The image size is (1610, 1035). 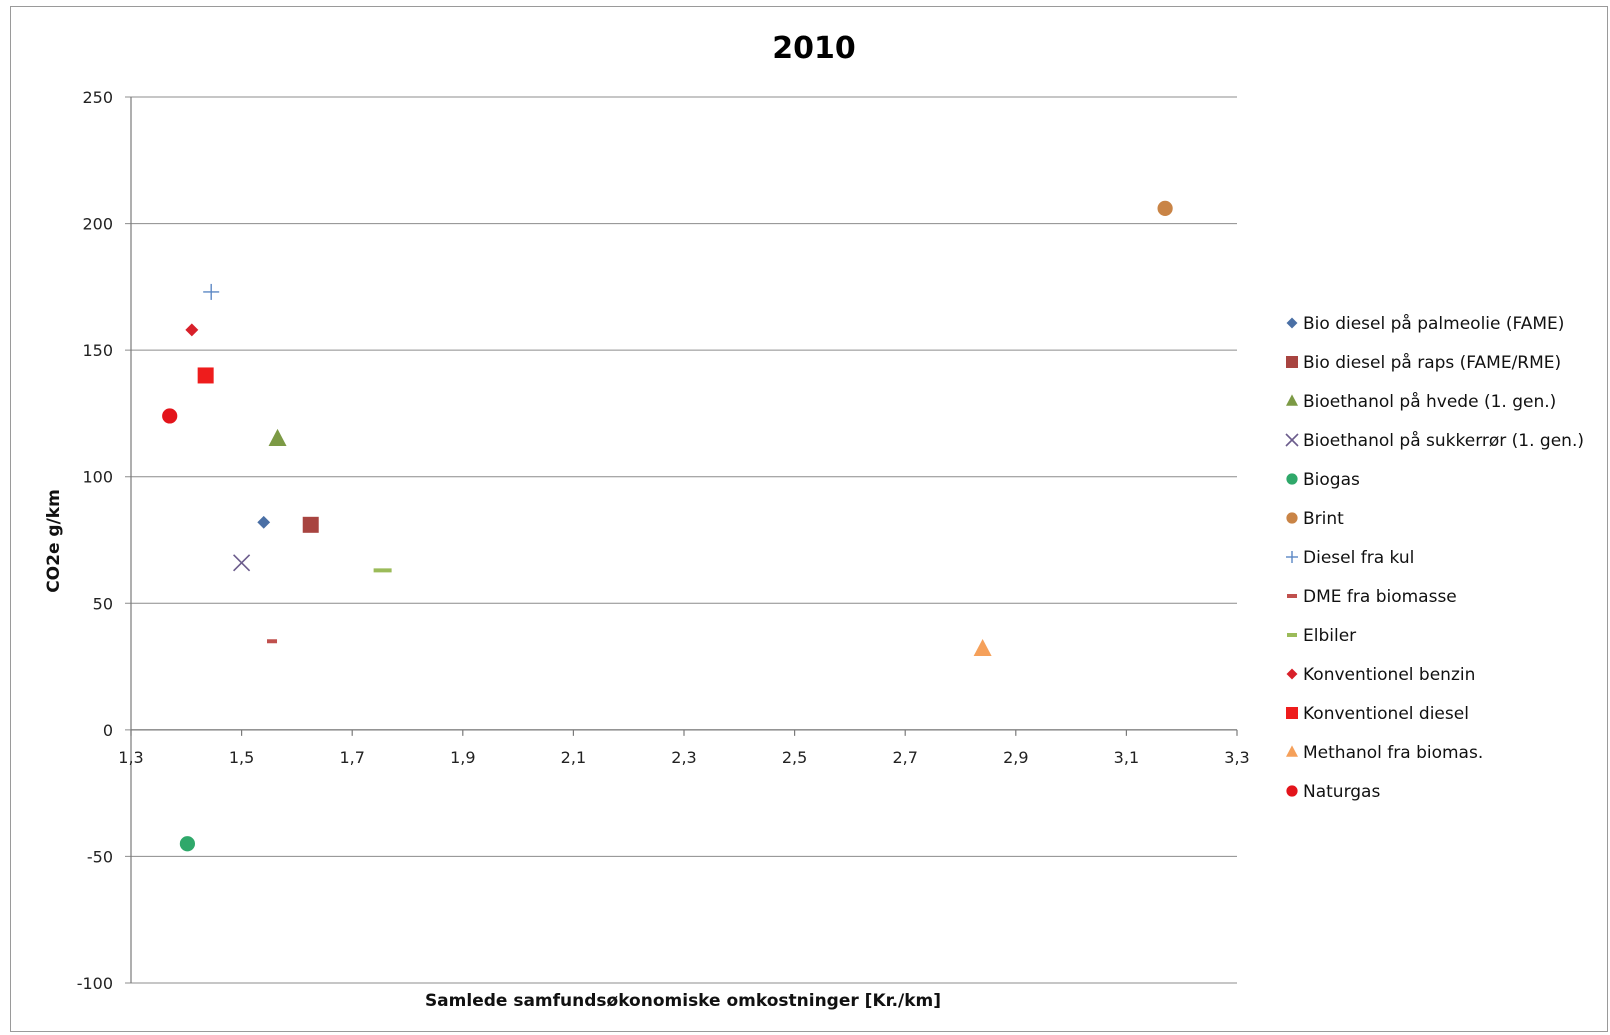 I want to click on x-tick-label: 2,7, so click(x=904, y=757).